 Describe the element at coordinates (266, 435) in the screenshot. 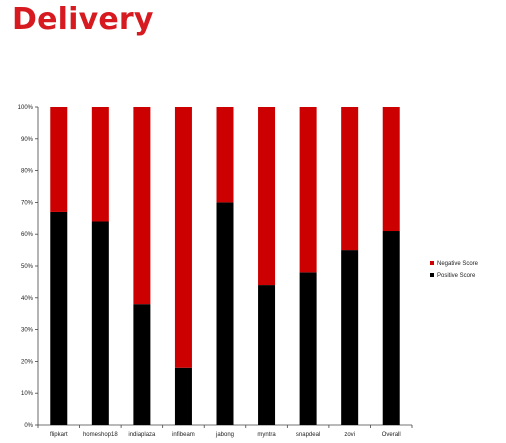

I see `x-tick-label: myntra` at that location.